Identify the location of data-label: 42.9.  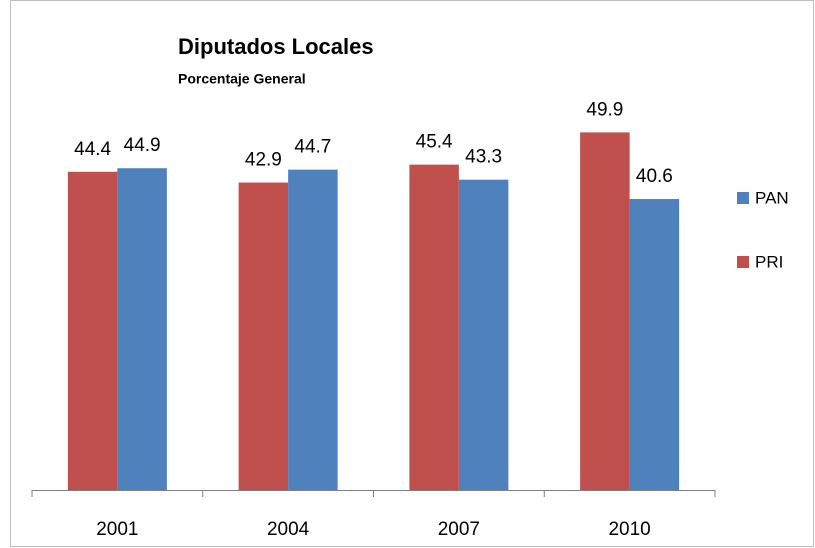
(263, 160).